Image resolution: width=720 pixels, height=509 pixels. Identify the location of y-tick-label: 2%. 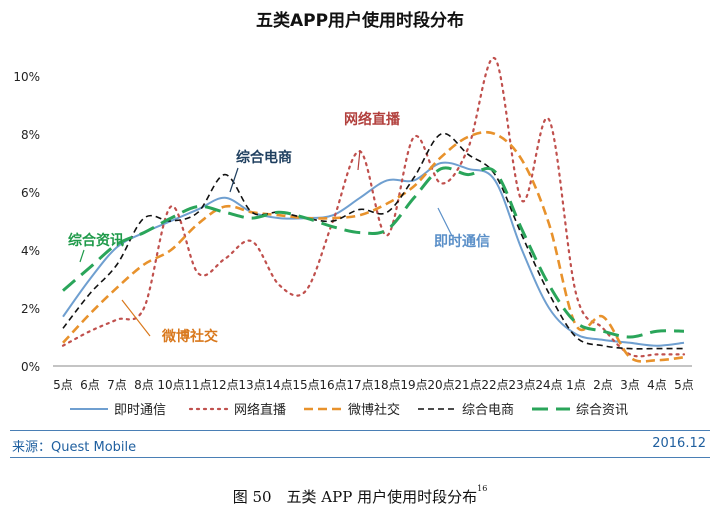
(30, 309).